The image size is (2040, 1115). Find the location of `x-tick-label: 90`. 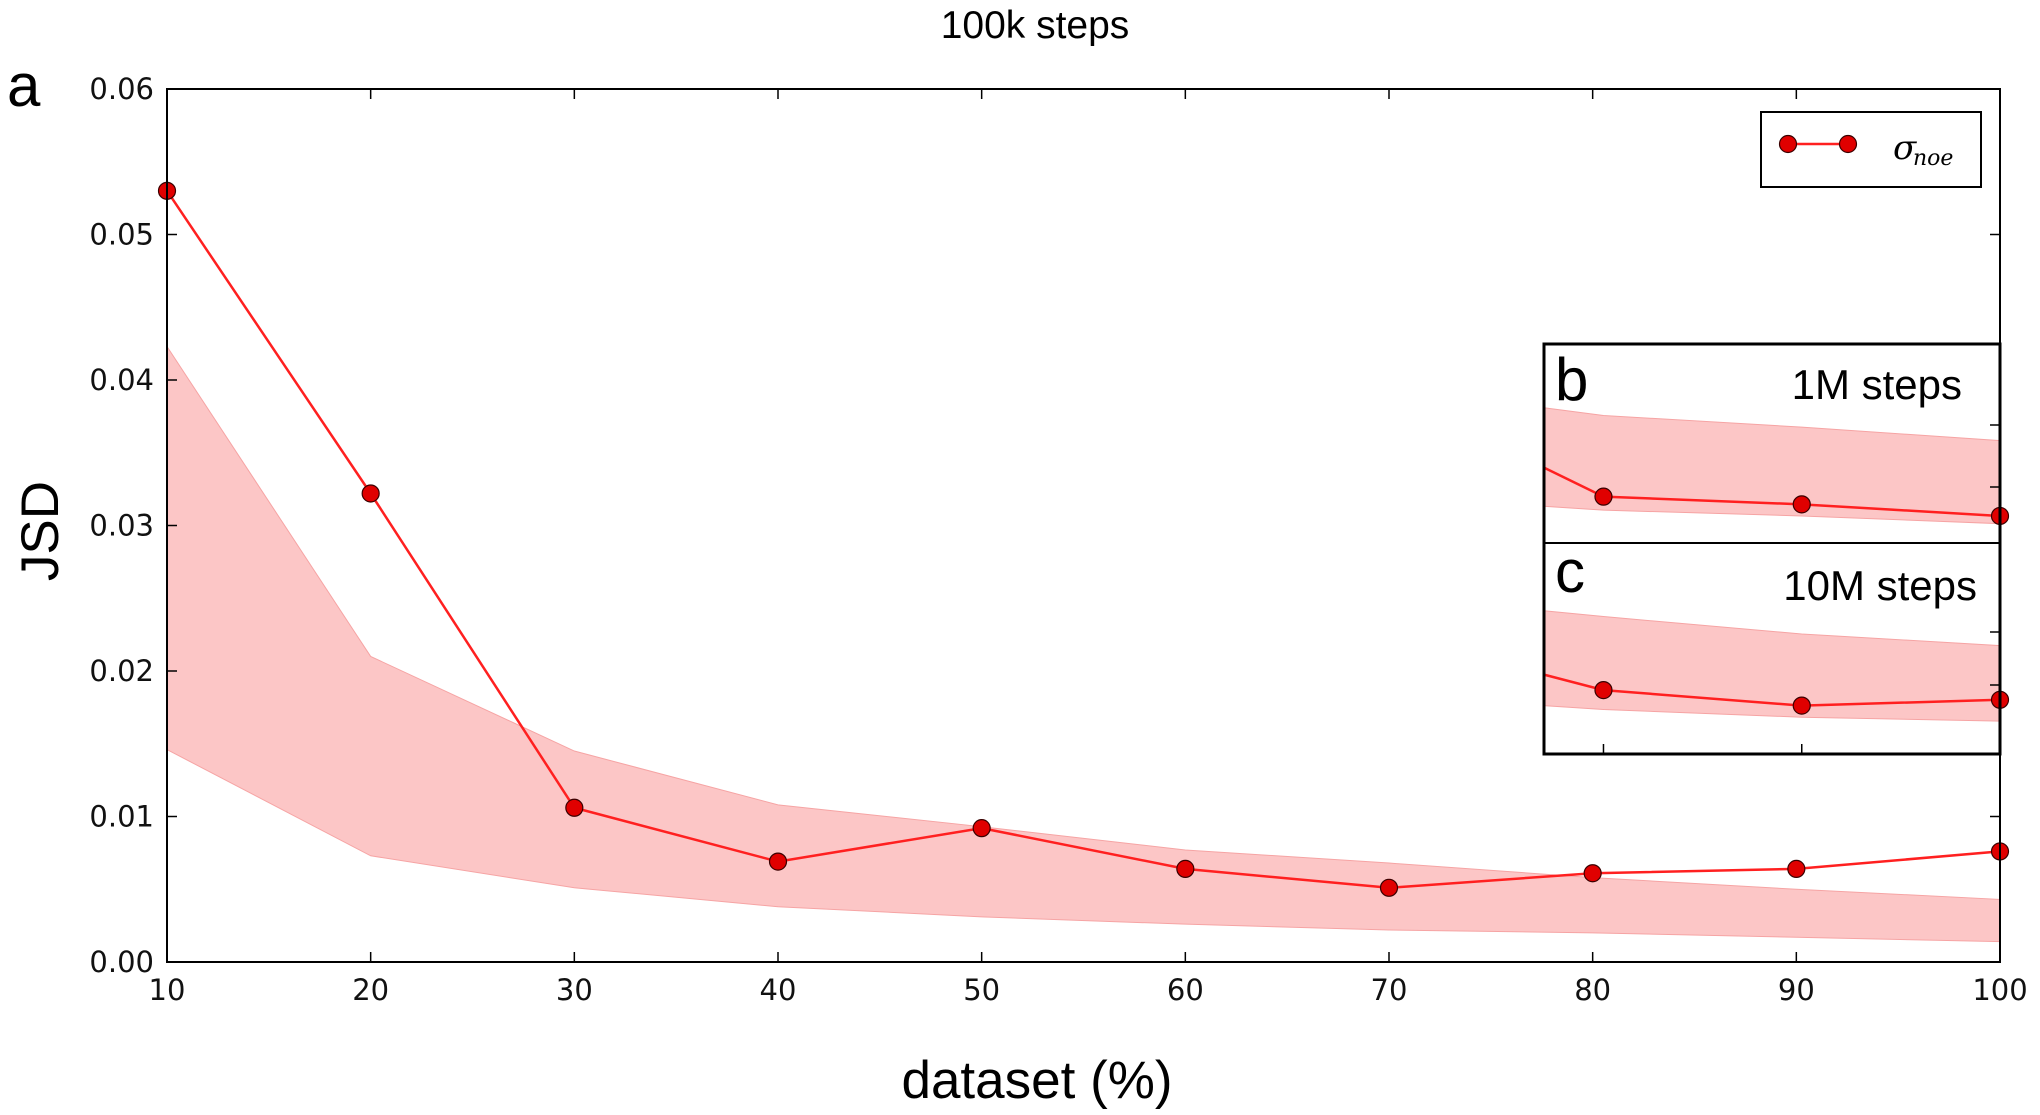

x-tick-label: 90 is located at coordinates (1796, 990).